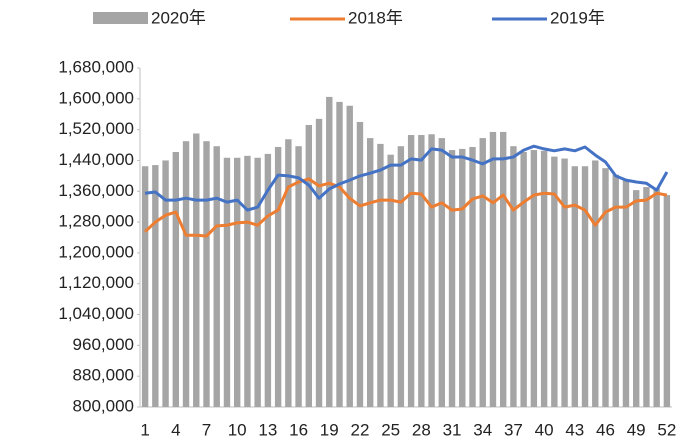 This screenshot has width=694, height=445. Describe the element at coordinates (513, 429) in the screenshot. I see `x-tick-label: 37` at that location.